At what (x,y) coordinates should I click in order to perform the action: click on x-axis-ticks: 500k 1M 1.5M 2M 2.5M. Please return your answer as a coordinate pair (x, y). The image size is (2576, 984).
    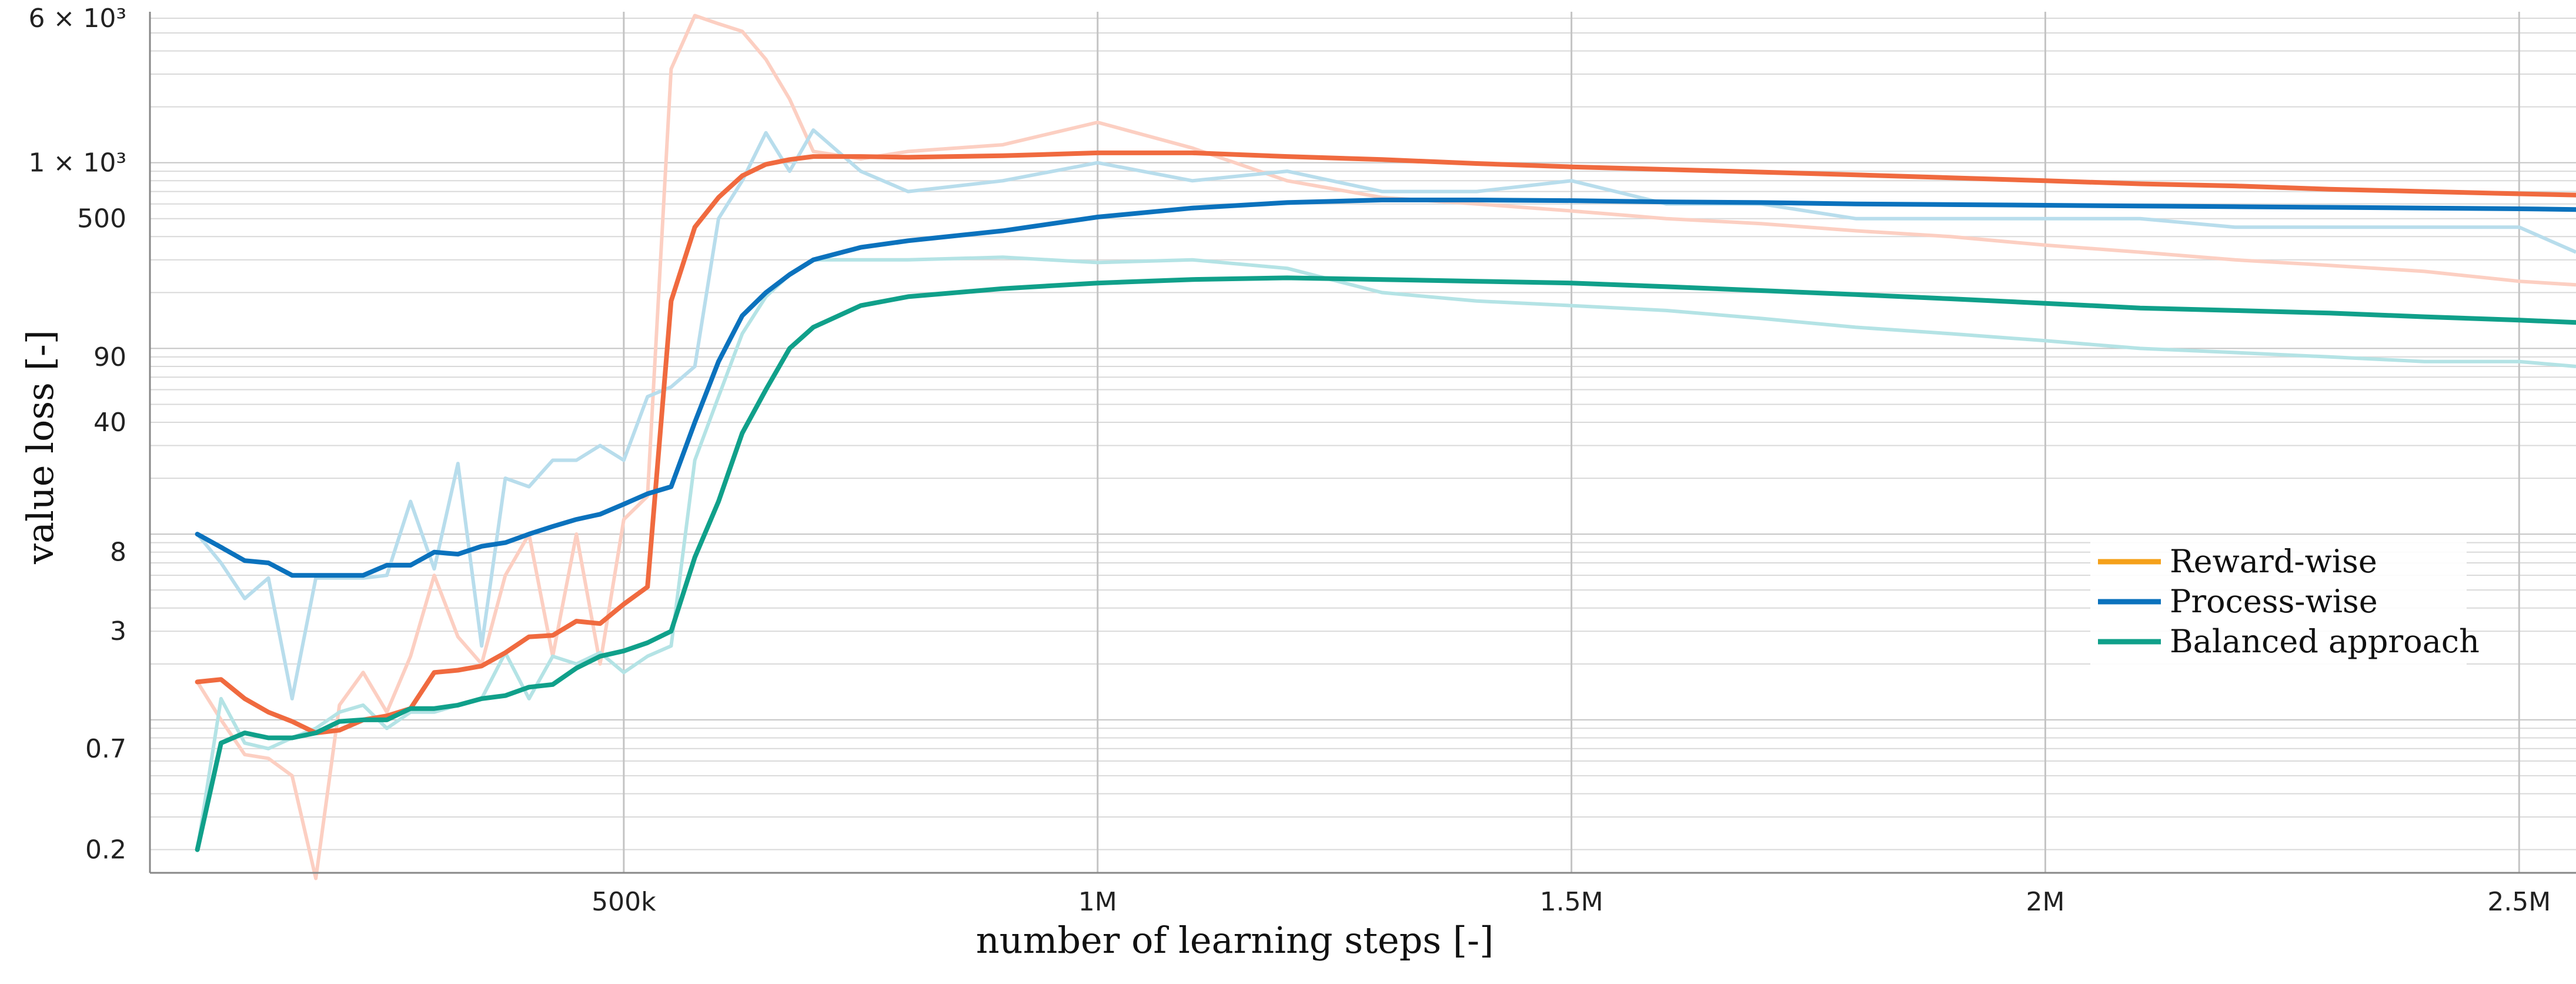
    Looking at the image, I should click on (1571, 902).